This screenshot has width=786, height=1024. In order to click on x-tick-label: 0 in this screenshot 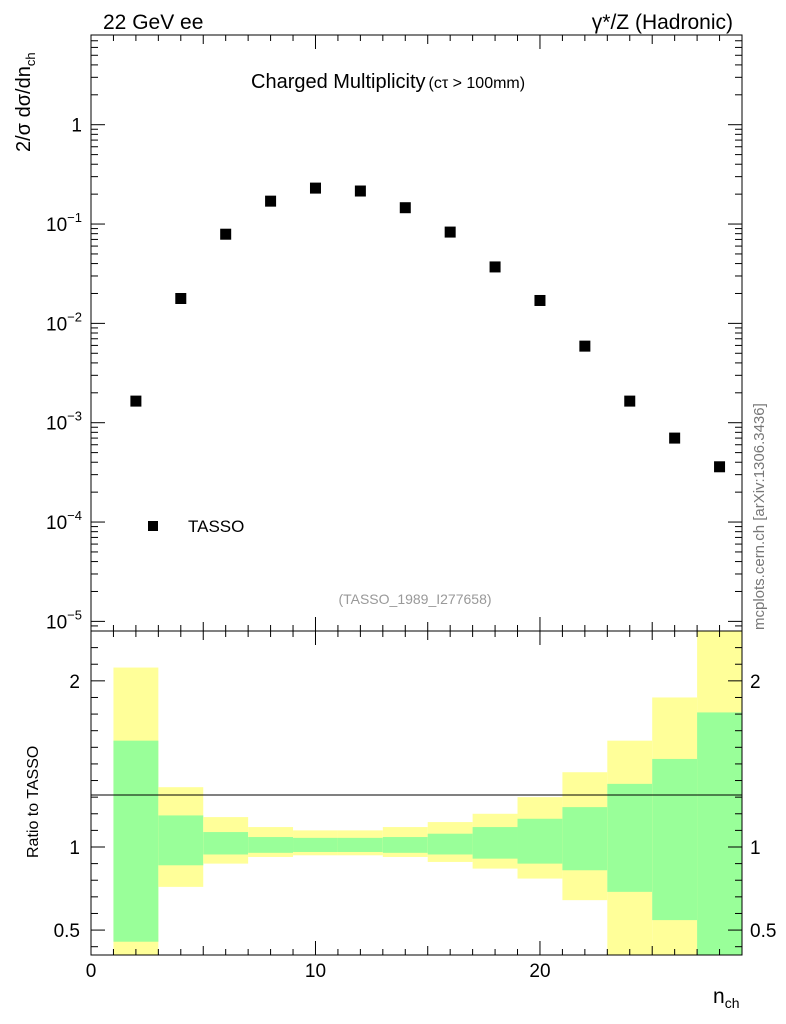, I will do `click(91, 971)`.